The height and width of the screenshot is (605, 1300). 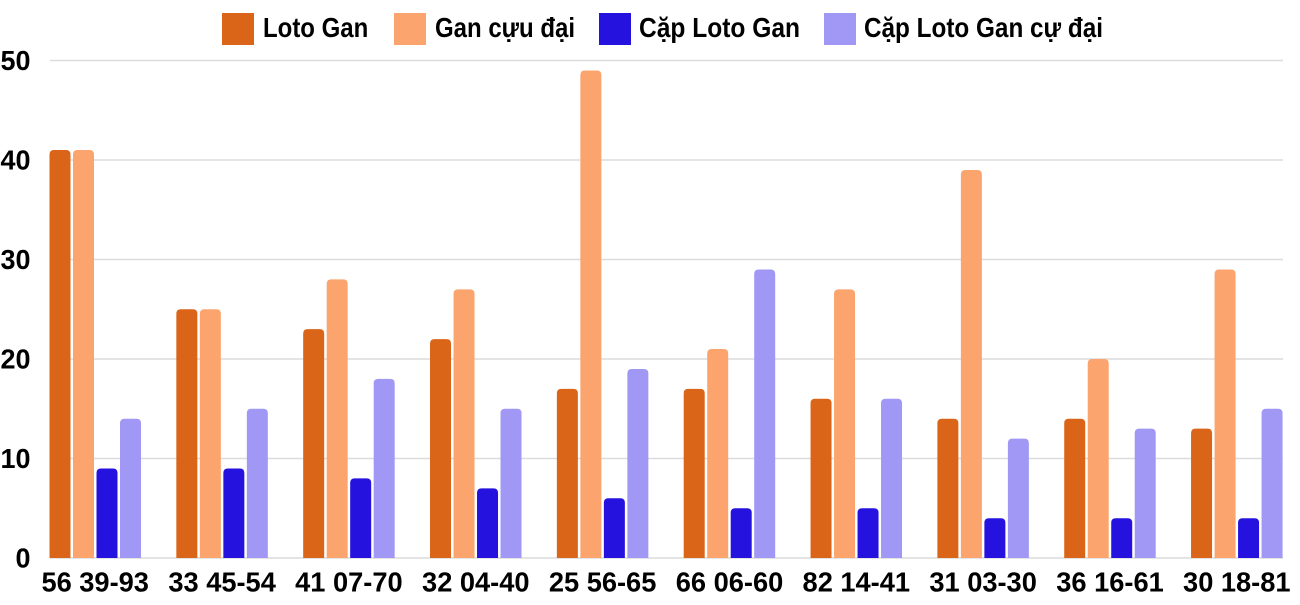 I want to click on svg-text: 41 07-70, so click(x=349, y=582).